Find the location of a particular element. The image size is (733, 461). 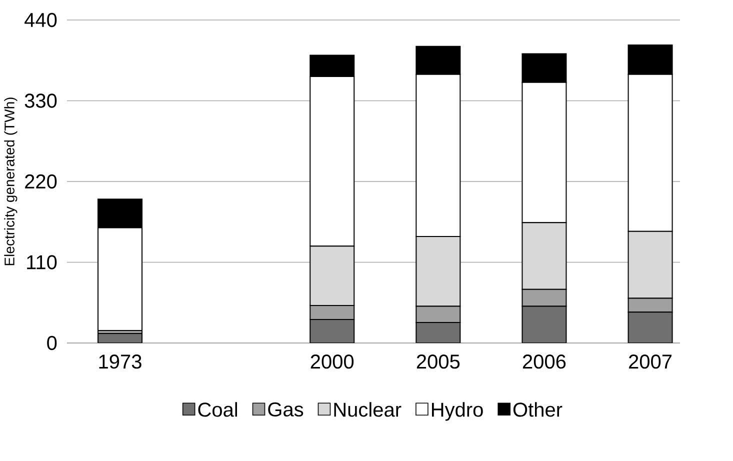

x-tick-label: 1973 is located at coordinates (120, 361).